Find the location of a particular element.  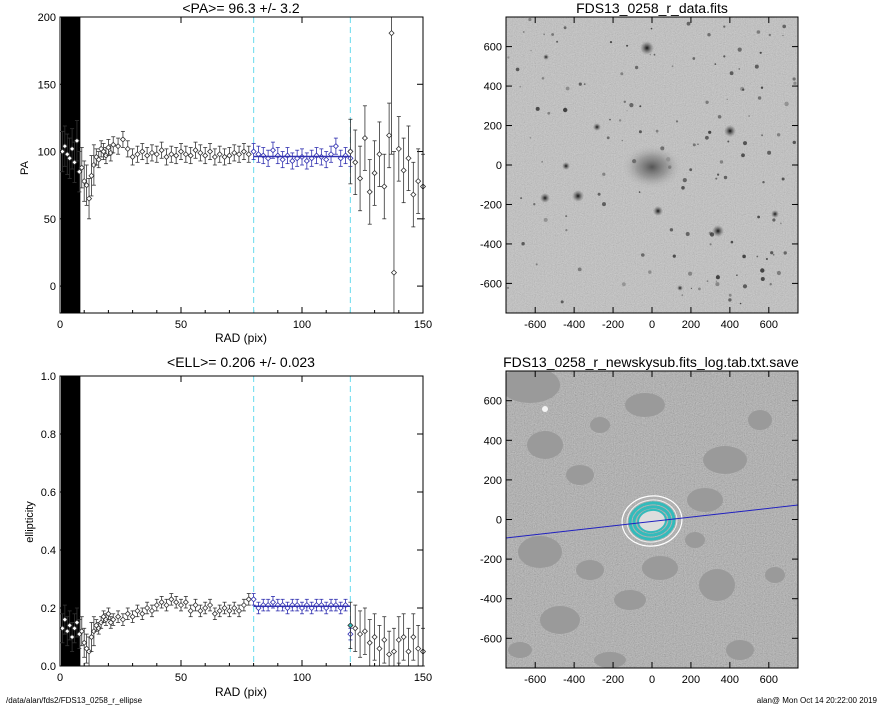

skysub-image-y-tick-label: 200 is located at coordinates (493, 481).